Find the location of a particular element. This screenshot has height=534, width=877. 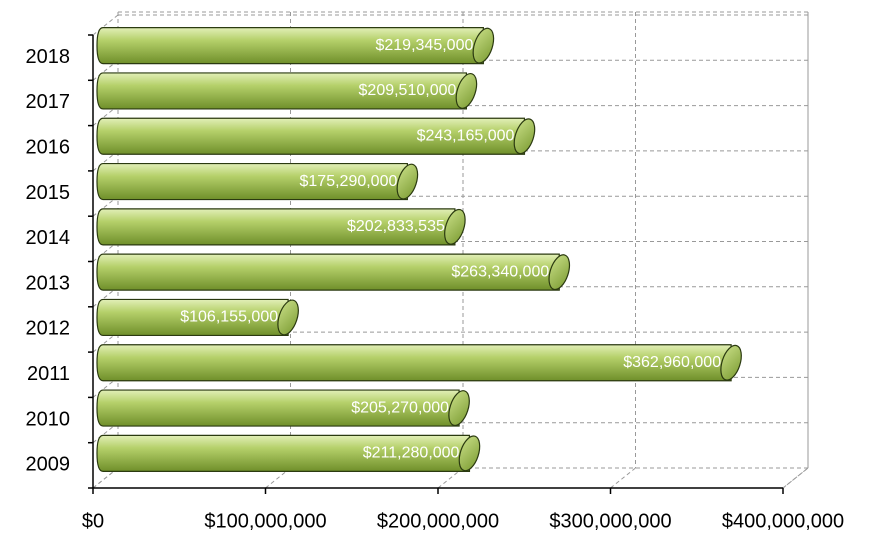

value-label: $263,340,000 is located at coordinates (500, 271).